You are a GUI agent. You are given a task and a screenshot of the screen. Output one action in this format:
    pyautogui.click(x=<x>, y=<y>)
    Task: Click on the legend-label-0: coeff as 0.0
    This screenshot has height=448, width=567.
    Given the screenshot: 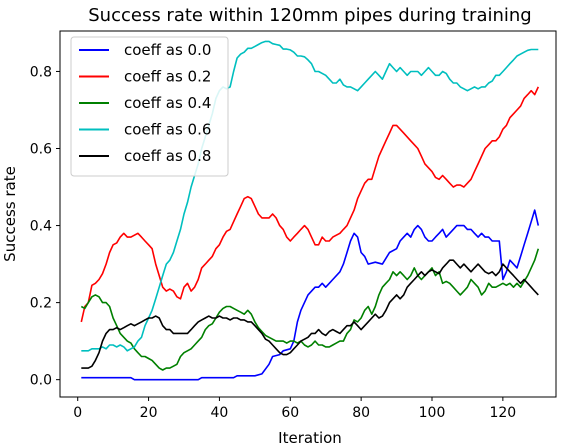 What is the action you would take?
    pyautogui.click(x=167, y=50)
    